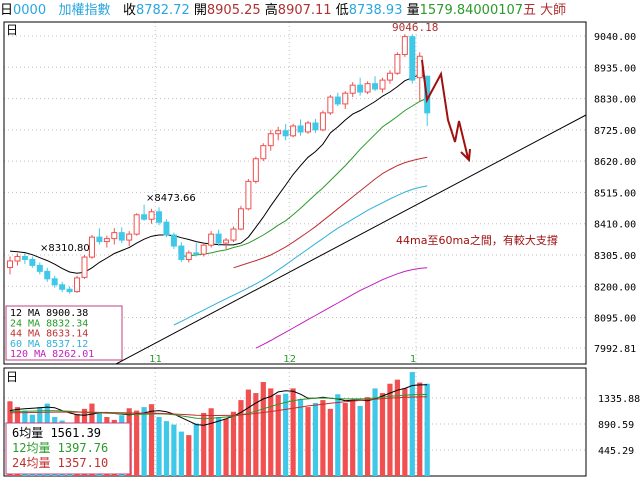  Describe the element at coordinates (615, 131) in the screenshot. I see `price-y-tick: 8725.00` at that location.